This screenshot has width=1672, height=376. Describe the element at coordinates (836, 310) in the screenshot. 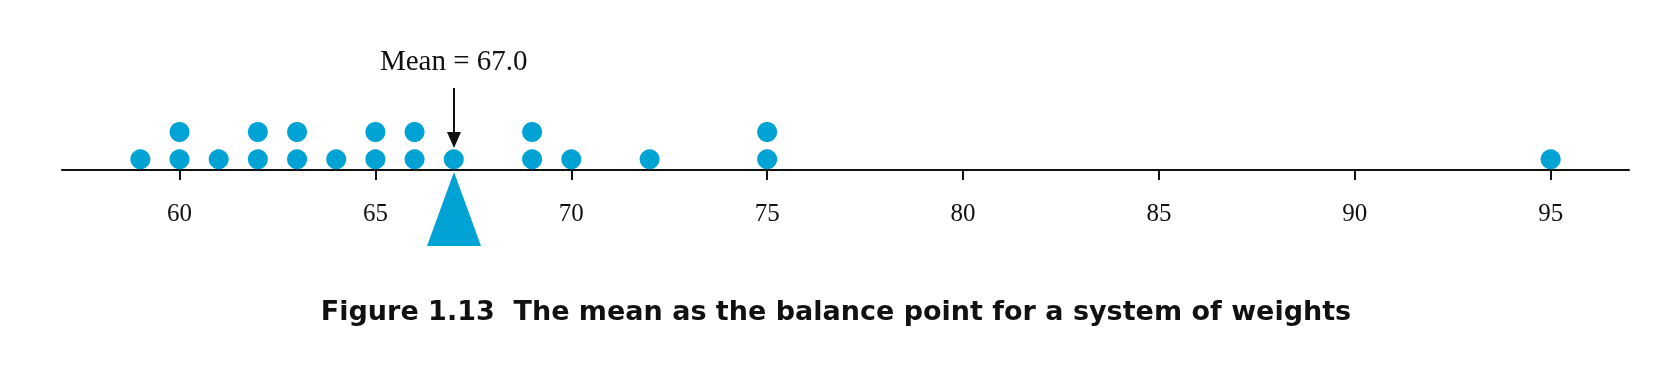

I see `text: Figure 1.13 The mean as the balance point for a system of weights` at that location.